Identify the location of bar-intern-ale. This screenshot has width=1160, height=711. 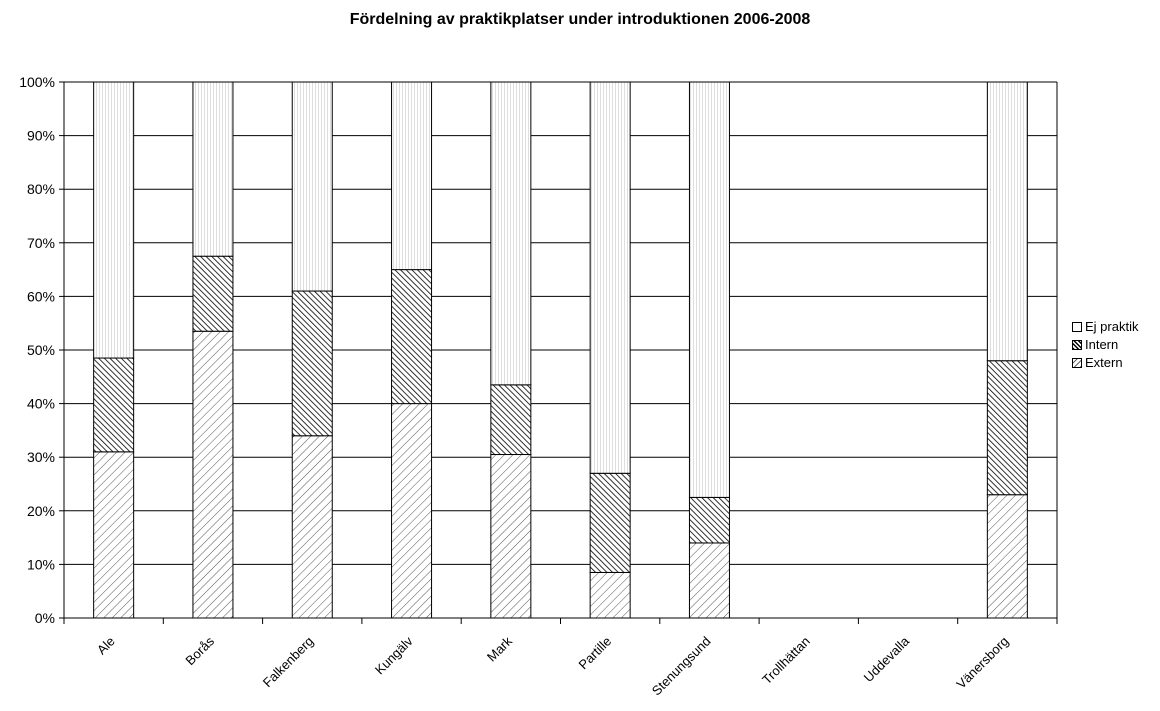
(114, 405).